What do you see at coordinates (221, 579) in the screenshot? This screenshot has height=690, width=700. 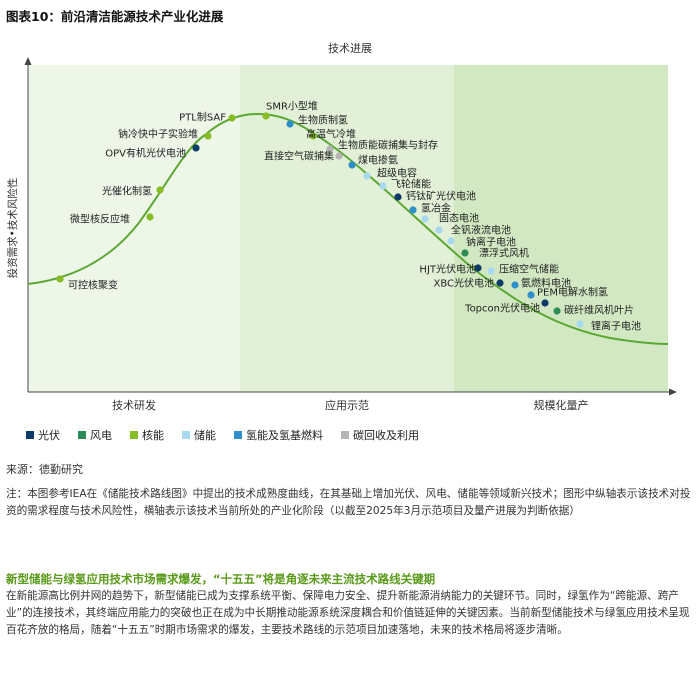 I see `section-title: 新型储能与绿氢应用技术市场需求爆发，“十五五”将是角逐未来主流技术路线关键期` at bounding box center [221, 579].